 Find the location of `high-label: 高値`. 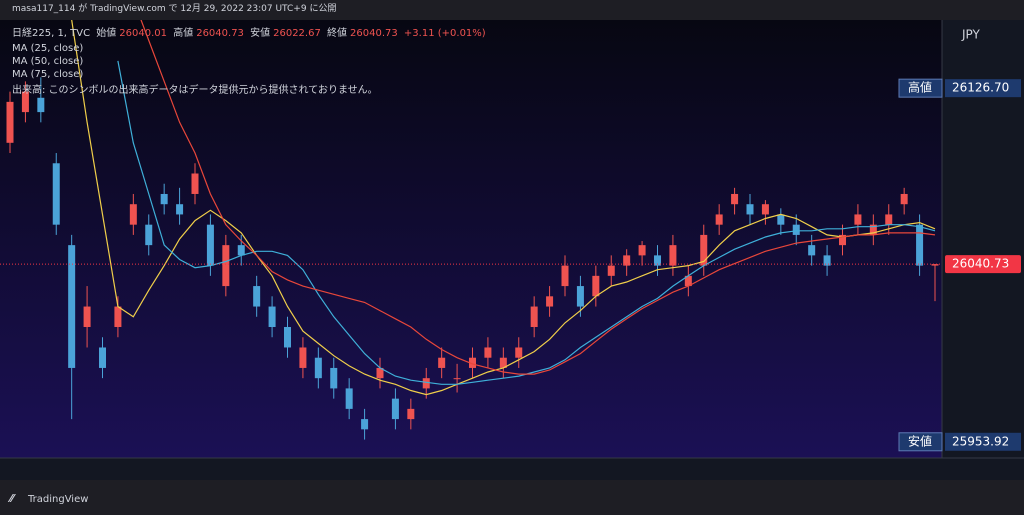

high-label: 高値 is located at coordinates (183, 33).